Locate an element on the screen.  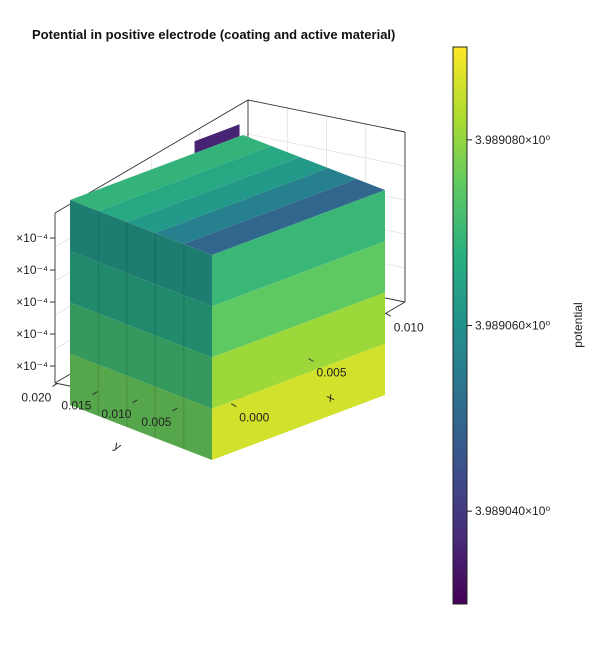
x-tick-label: 0.000 is located at coordinates (254, 418).